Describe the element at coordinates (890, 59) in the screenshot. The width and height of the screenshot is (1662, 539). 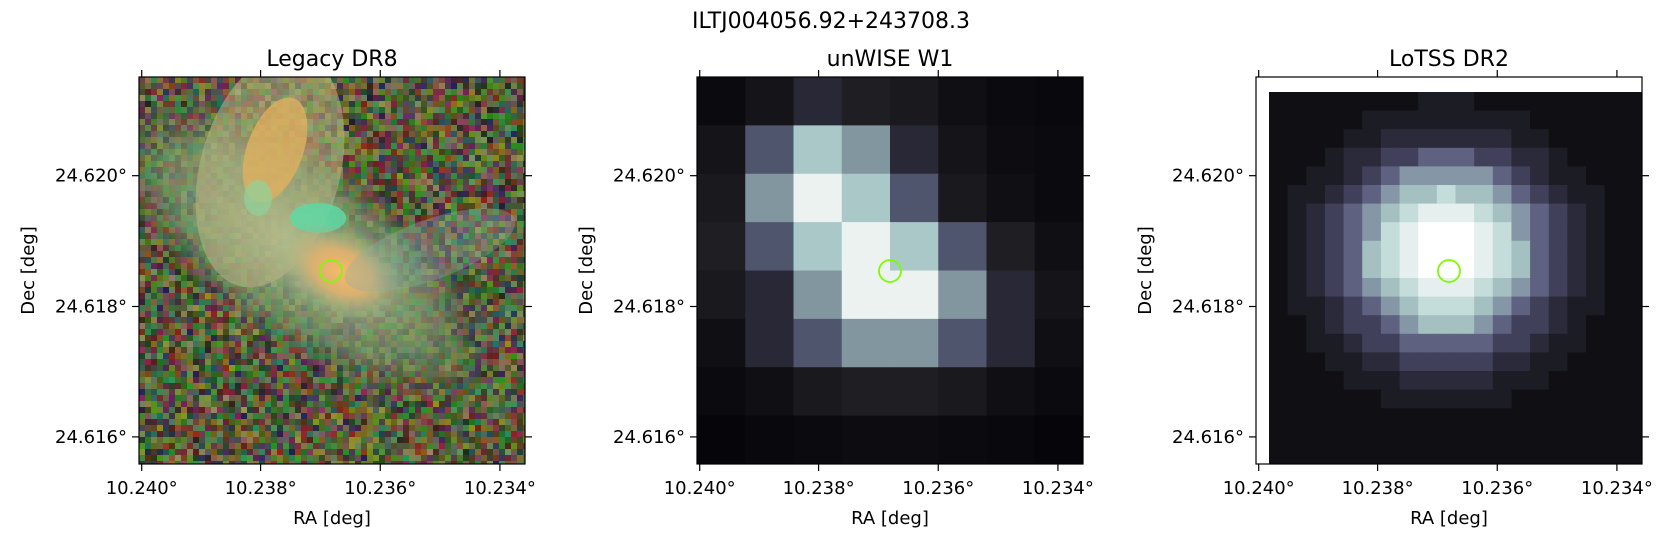
I see `panel-title-unwise: unWISE W1` at that location.